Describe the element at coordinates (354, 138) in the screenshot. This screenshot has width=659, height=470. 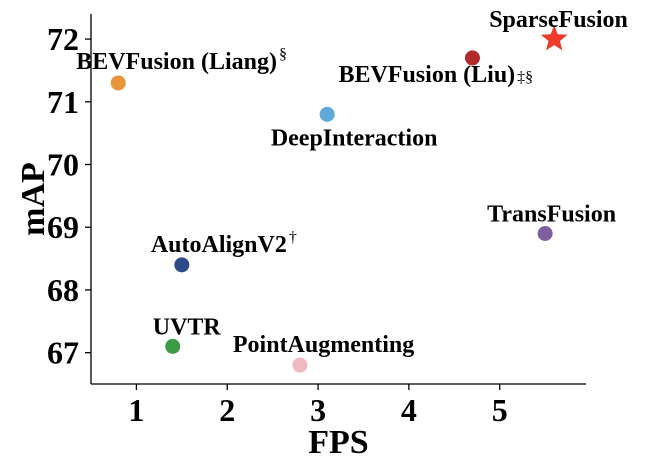
I see `point-label-2: DeepInteraction` at that location.